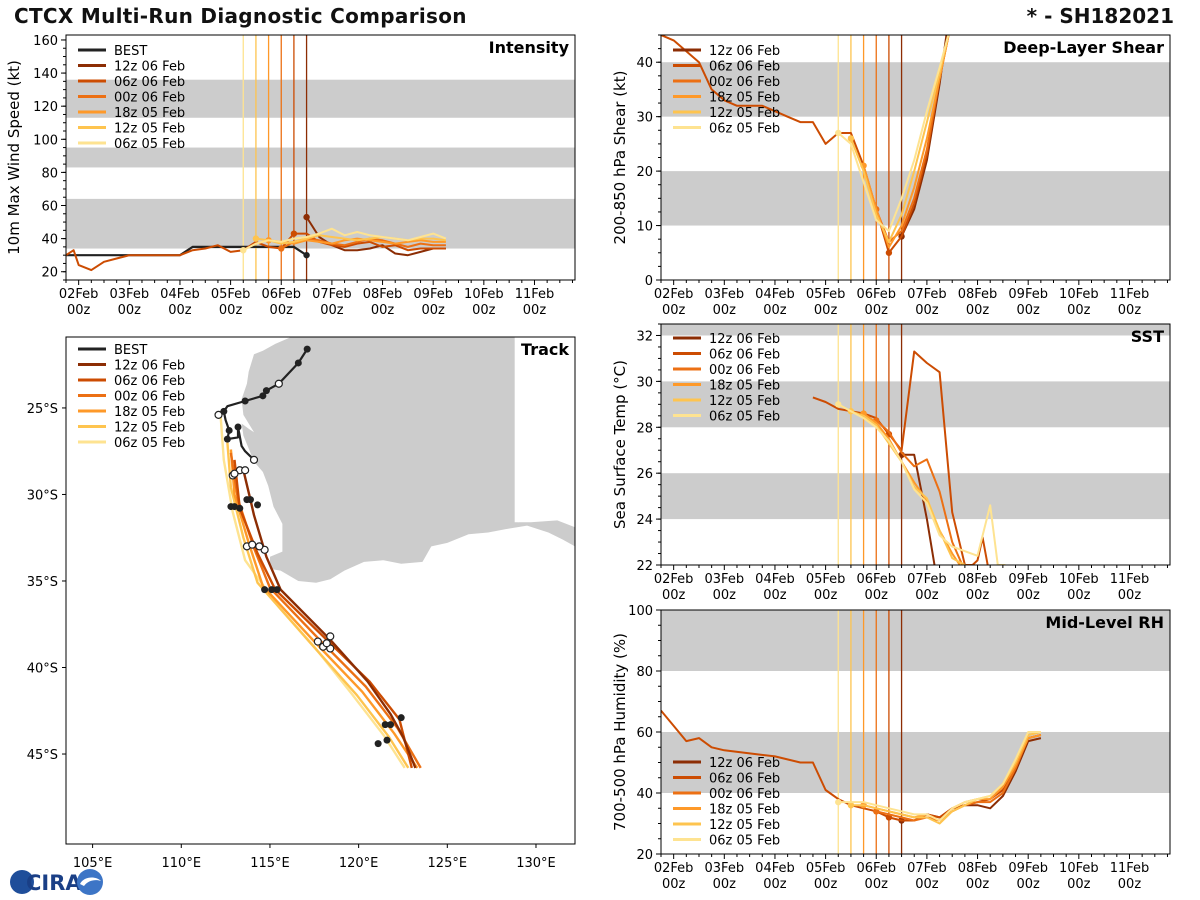  Describe the element at coordinates (744, 51) in the screenshot. I see `shear-legend-label: 12z 06 Feb` at that location.